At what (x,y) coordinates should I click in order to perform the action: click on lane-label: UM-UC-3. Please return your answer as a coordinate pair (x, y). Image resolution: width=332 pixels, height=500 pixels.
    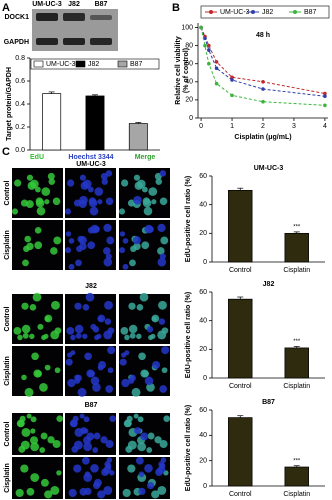
    Looking at the image, I should click on (47, 4).